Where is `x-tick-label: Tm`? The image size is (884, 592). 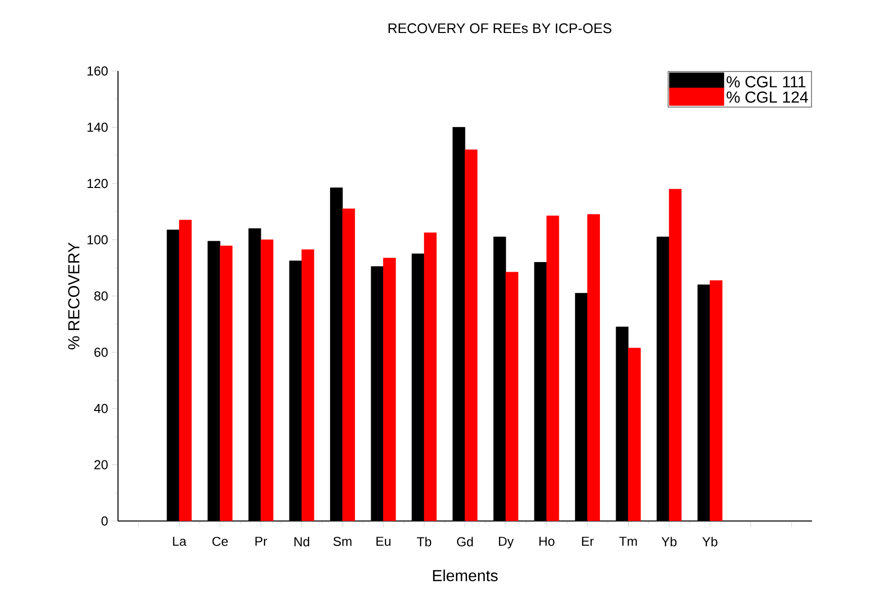 x-tick-label: Tm is located at coordinates (628, 541).